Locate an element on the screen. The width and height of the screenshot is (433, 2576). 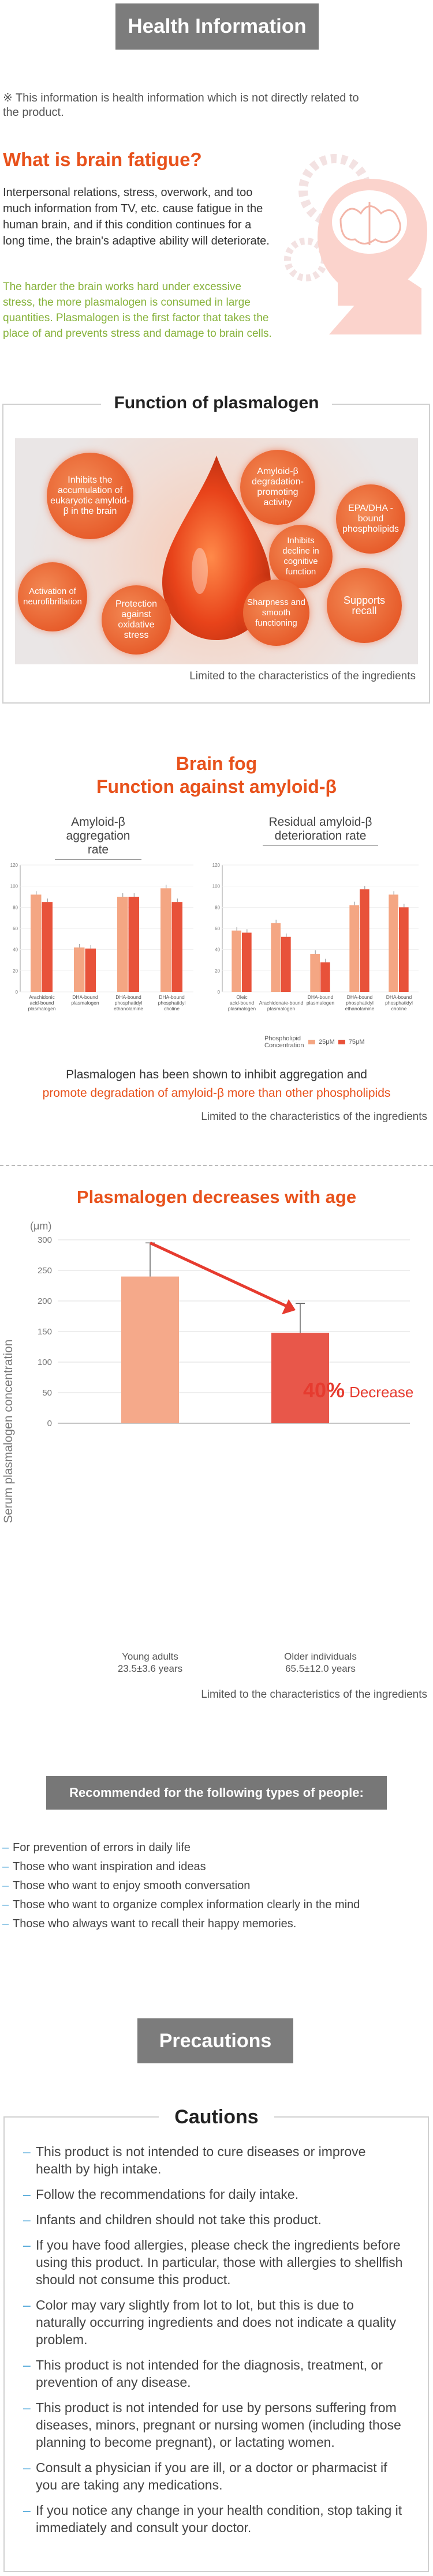
aggregation-tick-label: 20 is located at coordinates (15, 970).